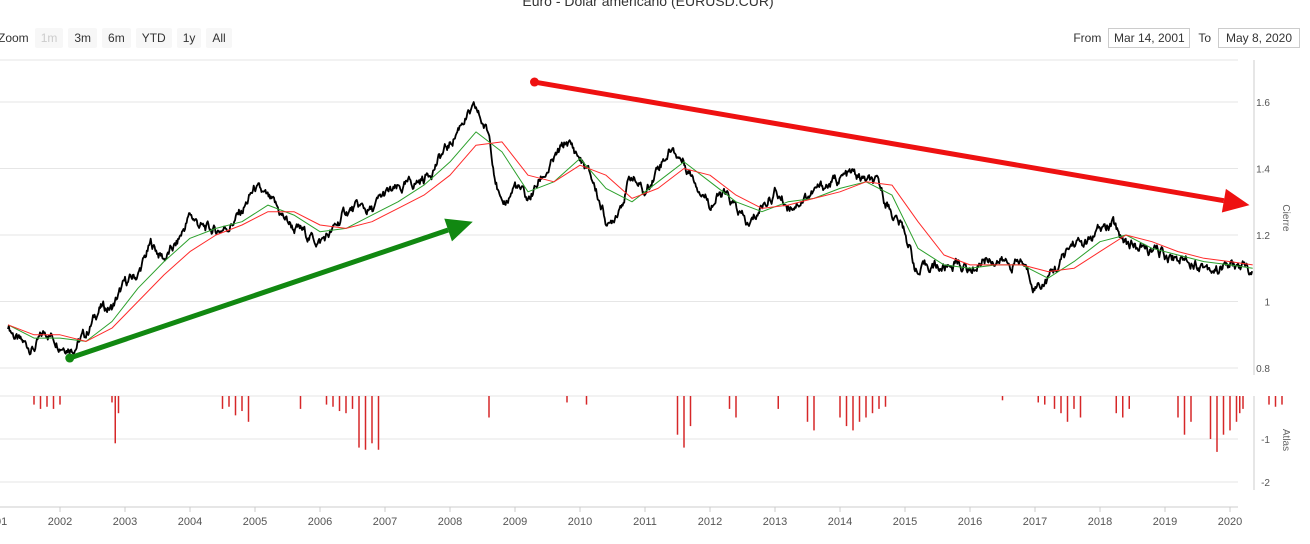 Image resolution: width=1310 pixels, height=544 pixels. I want to click on y-tick-label: 1, so click(1267, 303).